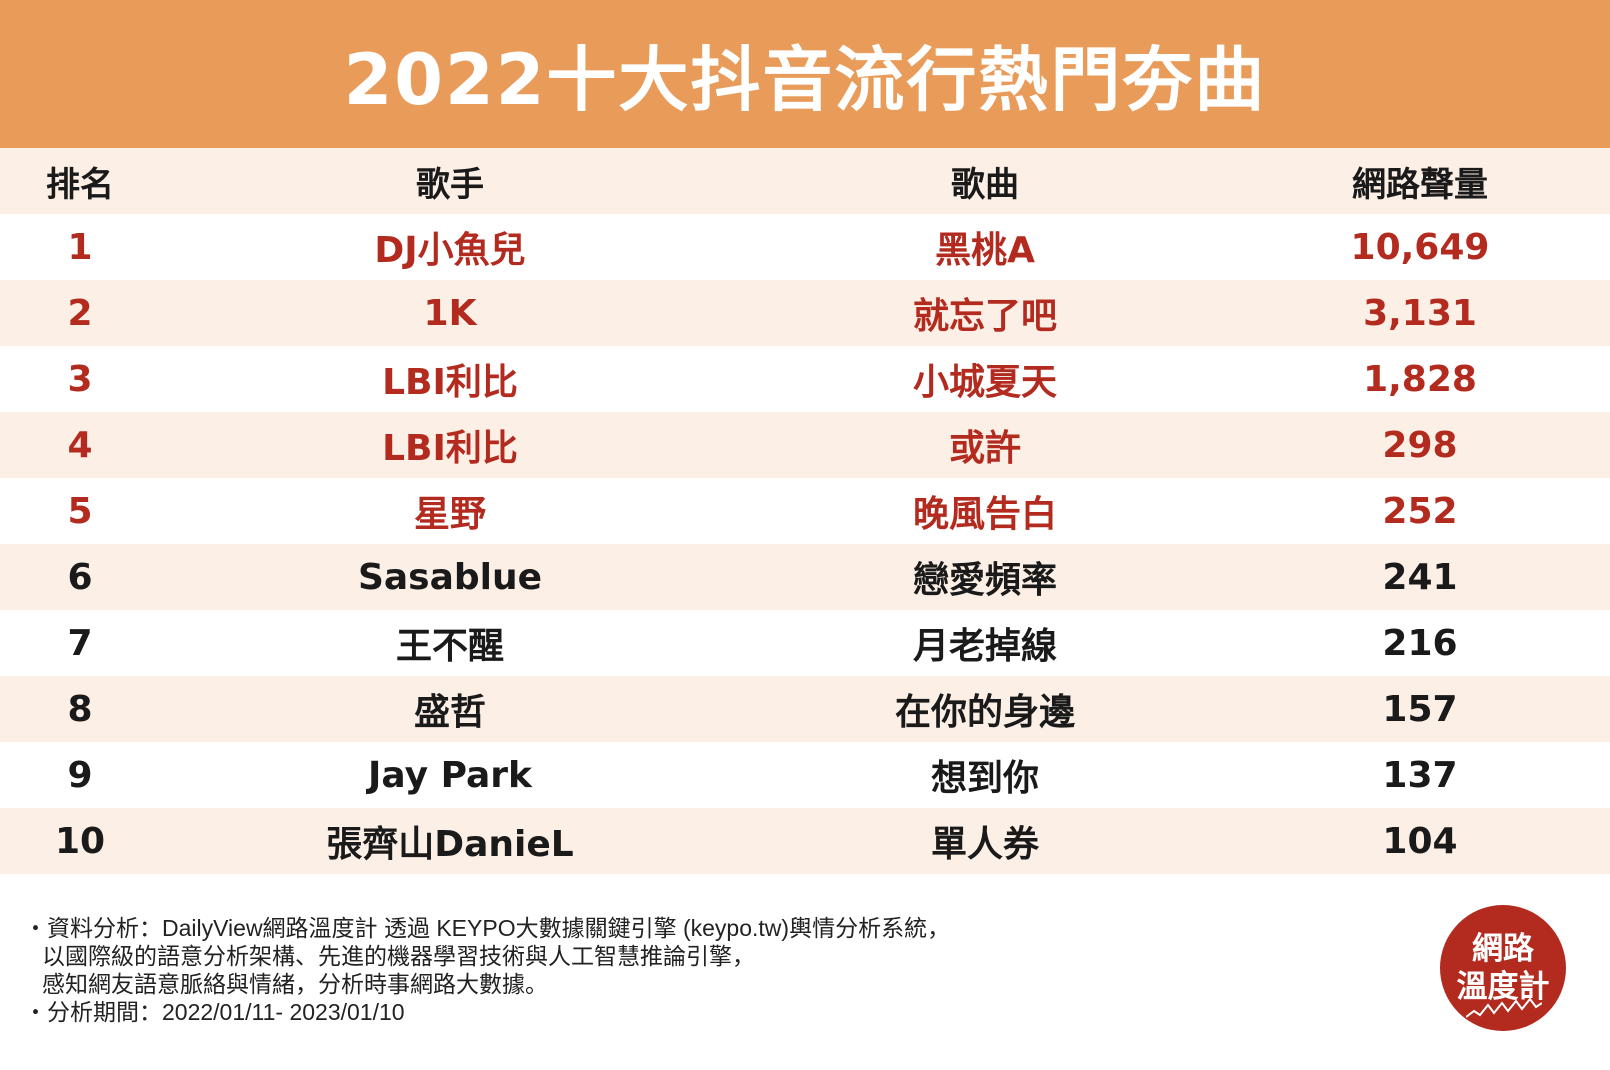  I want to click on artist-cell: 張齊山DanieL, so click(450, 844).